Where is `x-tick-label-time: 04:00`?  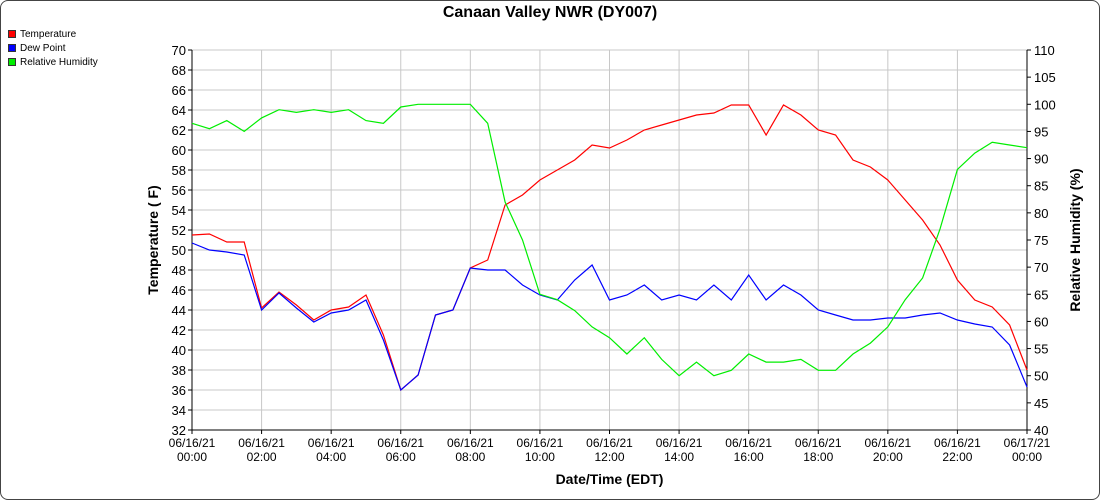 x-tick-label-time: 04:00 is located at coordinates (331, 457).